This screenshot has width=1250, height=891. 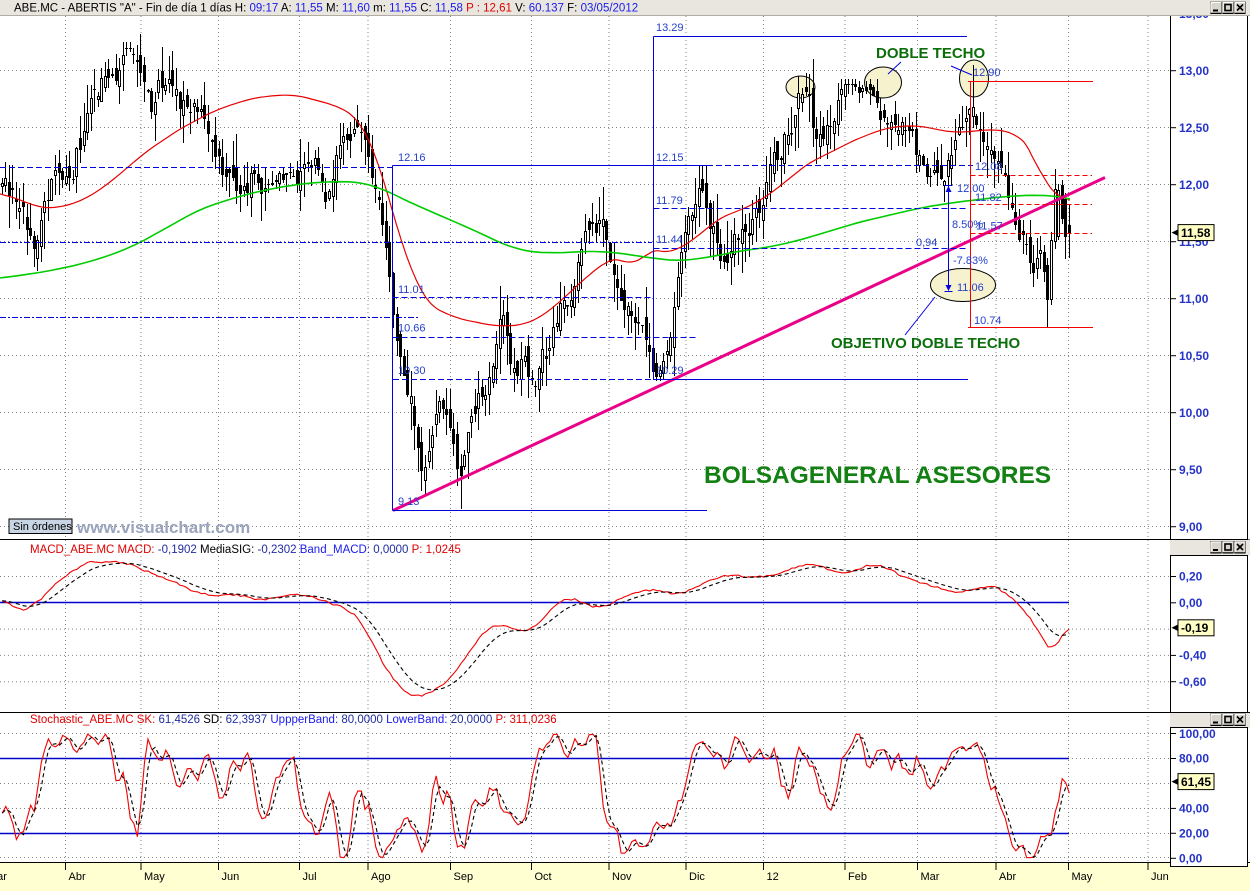 What do you see at coordinates (987, 73) in the screenshot?
I see `svg-text: 12.90` at bounding box center [987, 73].